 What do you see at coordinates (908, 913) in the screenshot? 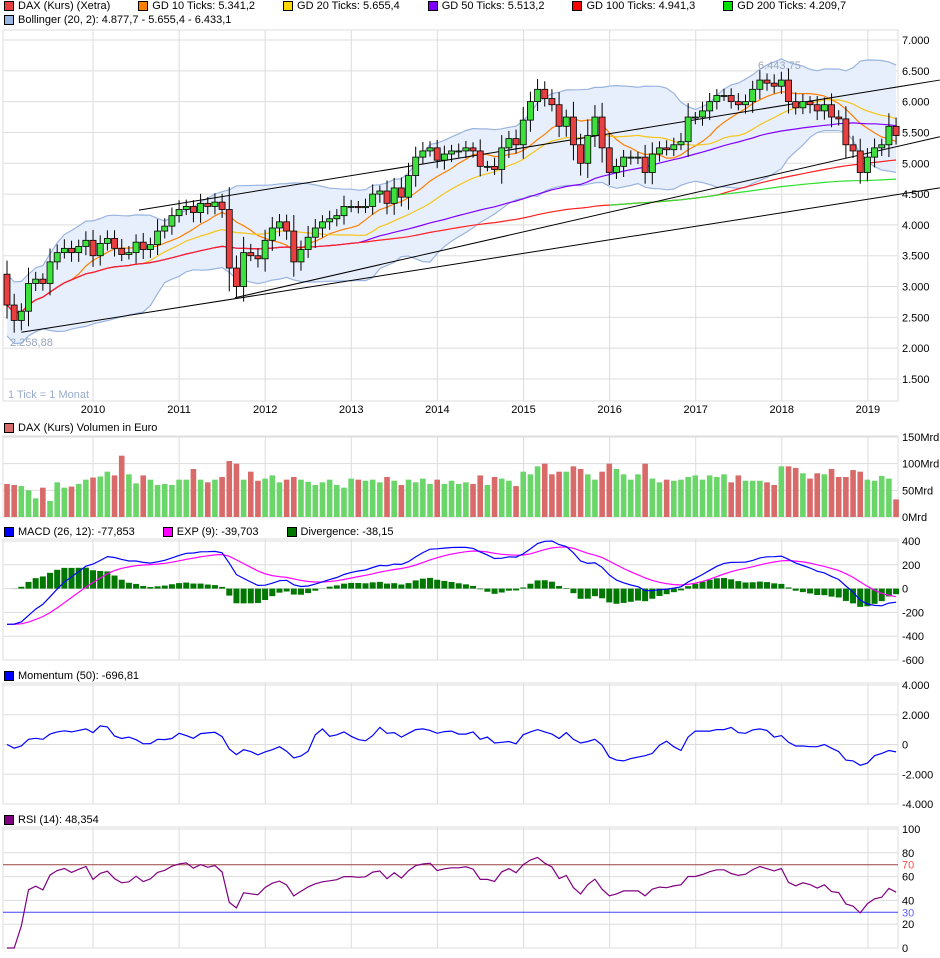
I see `rsi-30-label: 30` at bounding box center [908, 913].